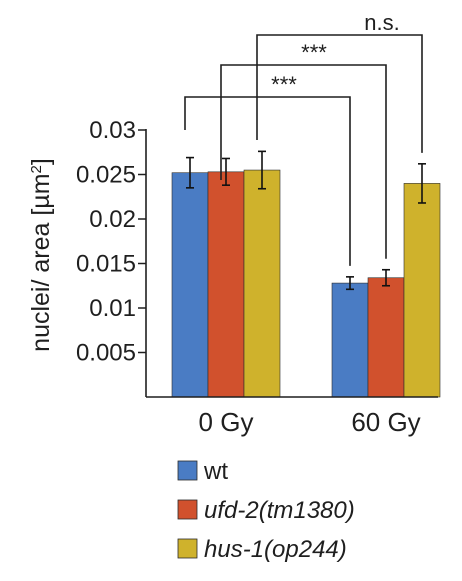  What do you see at coordinates (226, 422) in the screenshot?
I see `x-category-label: 0 Gy` at bounding box center [226, 422].